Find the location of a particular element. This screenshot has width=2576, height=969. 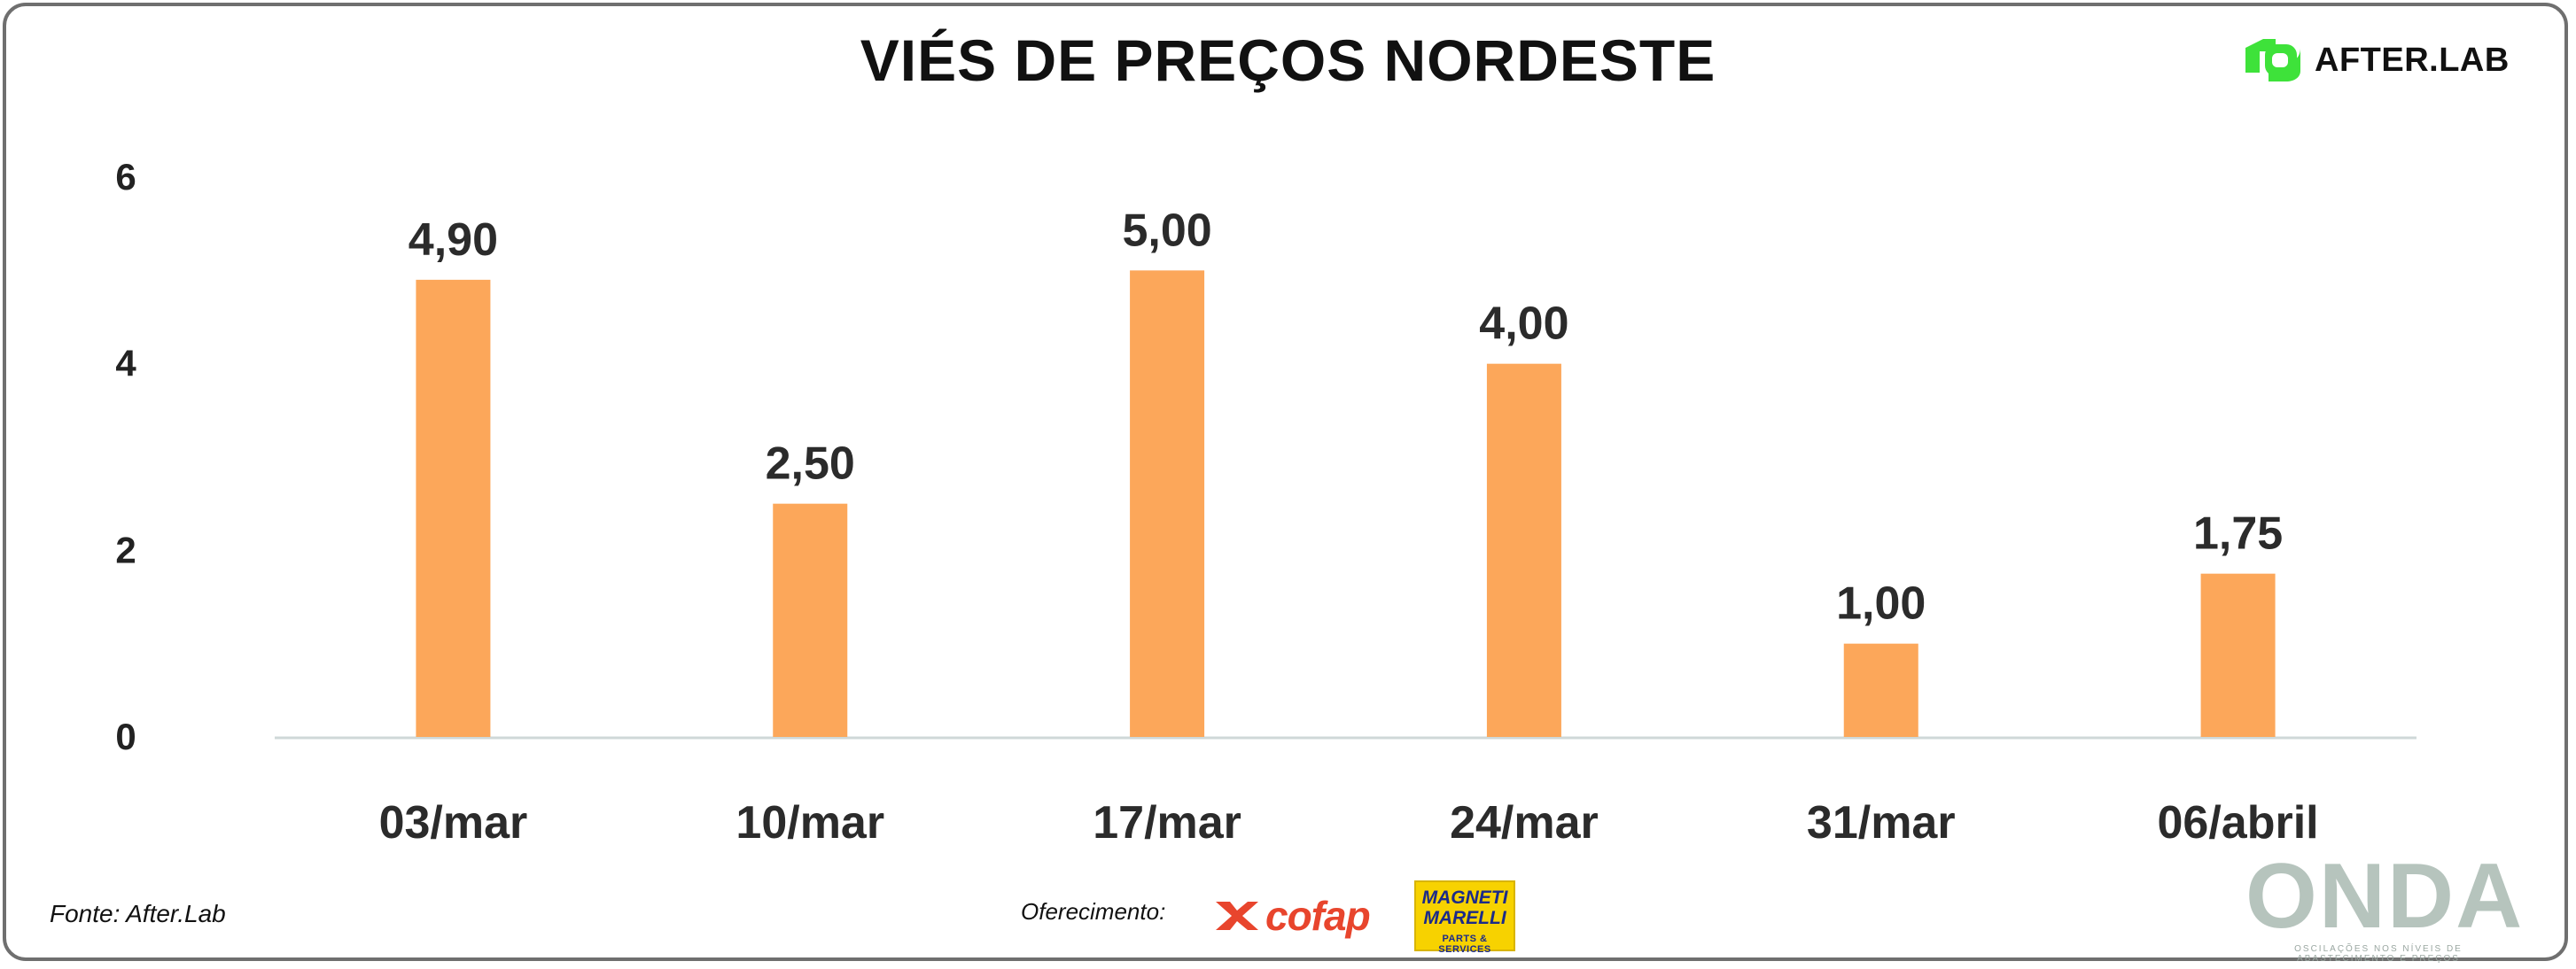

sponsor-label: Oferecimento: is located at coordinates (1093, 911).